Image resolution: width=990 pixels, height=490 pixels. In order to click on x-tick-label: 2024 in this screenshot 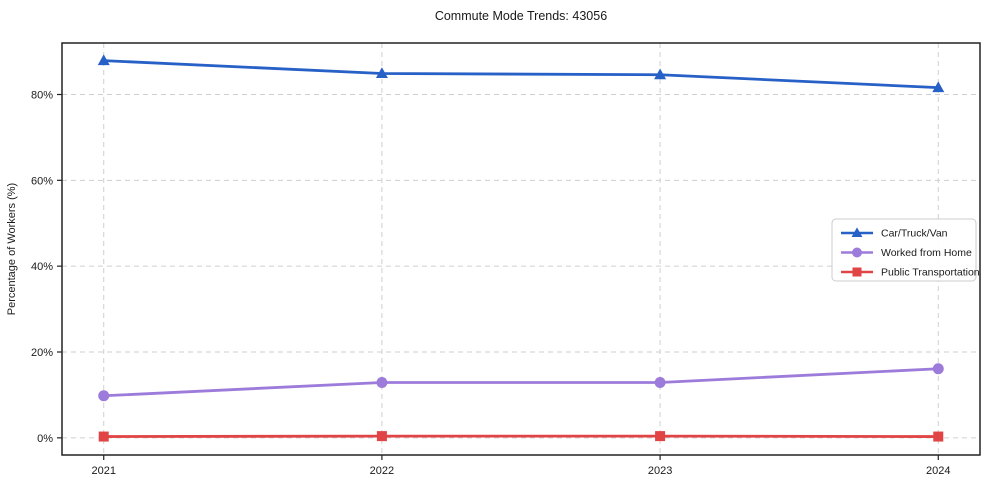, I will do `click(938, 471)`.